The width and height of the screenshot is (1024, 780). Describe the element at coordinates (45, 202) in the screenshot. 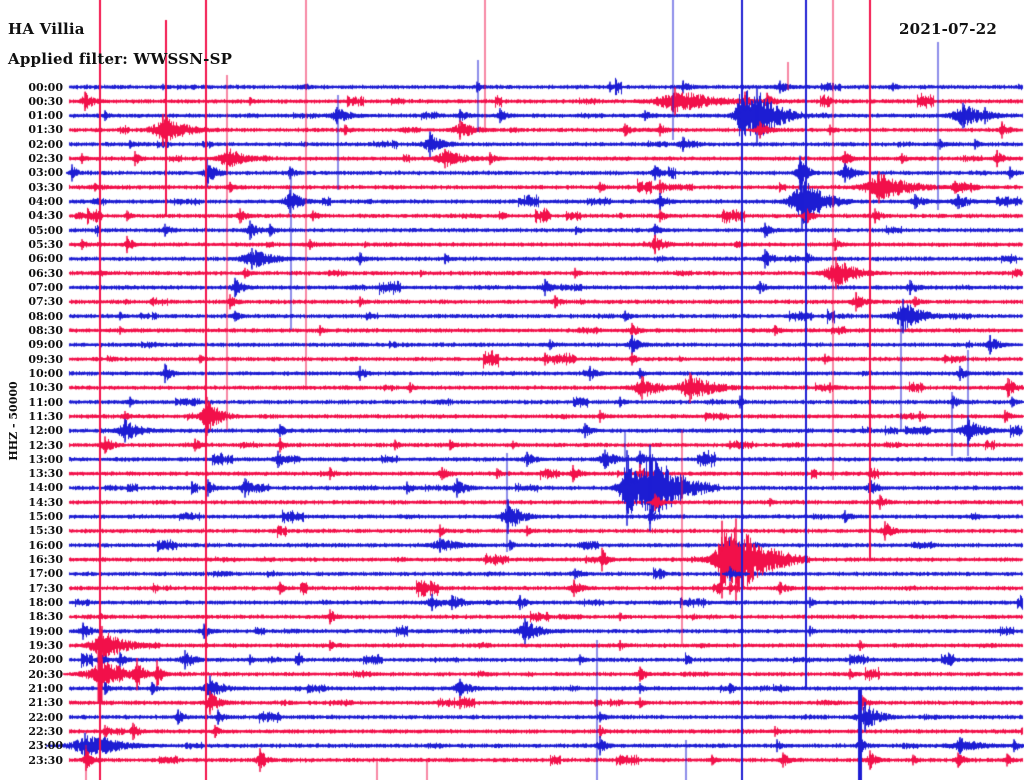

I see `time-label: 04:00` at that location.